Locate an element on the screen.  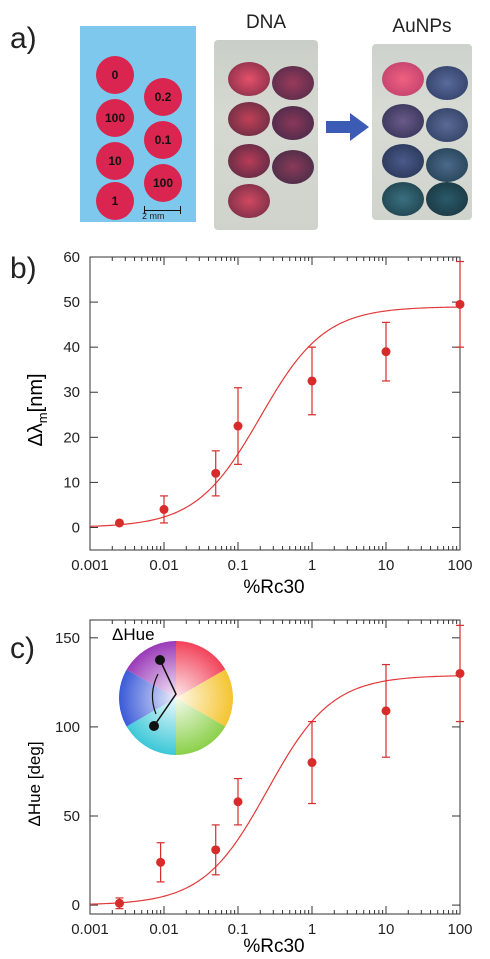
chart-b-x-tick-label: 0.01 is located at coordinates (163, 565).